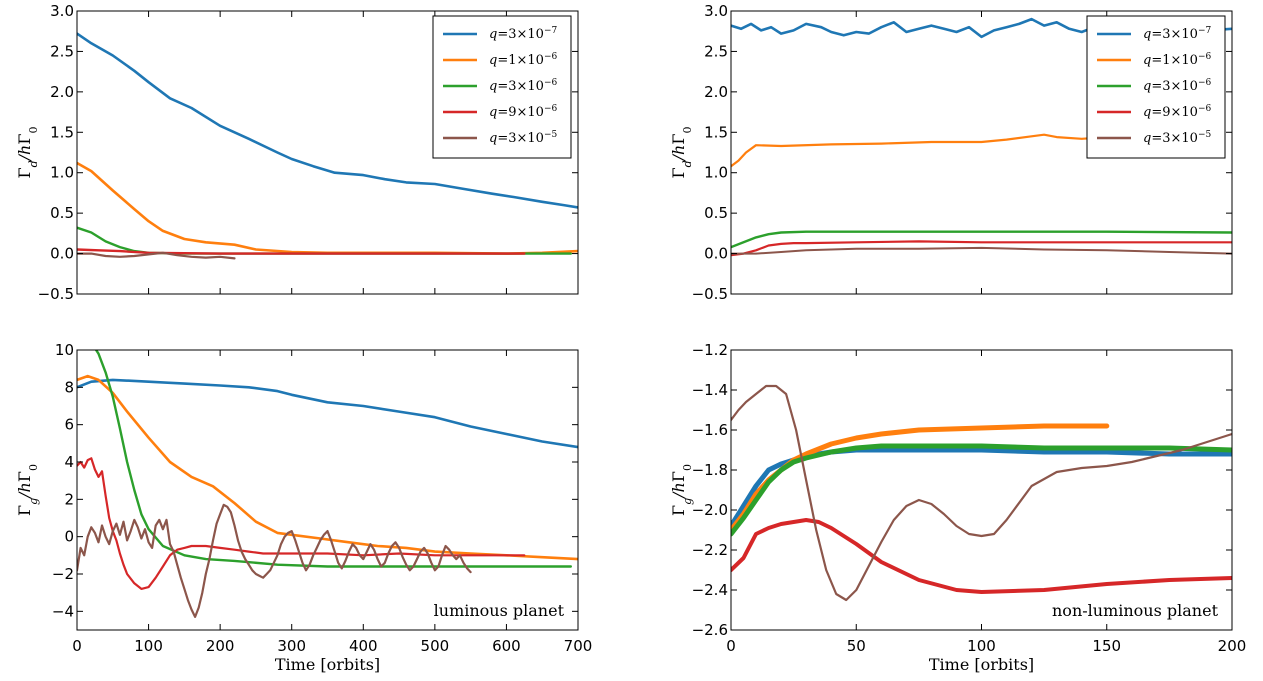  Describe the element at coordinates (69, 537) in the screenshot. I see `y-tick-label: 0` at that location.